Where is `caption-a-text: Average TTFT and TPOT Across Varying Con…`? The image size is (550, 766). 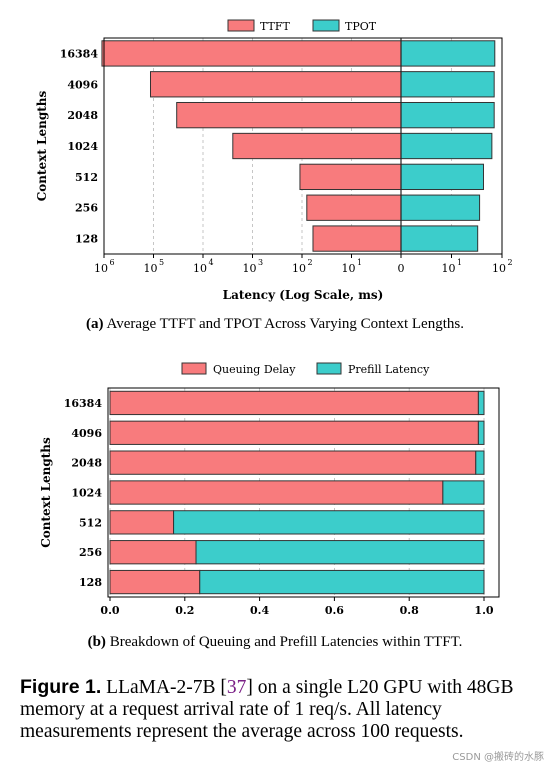
caption-a-text: Average TTFT and TPOT Across Varying Con… is located at coordinates (285, 324).